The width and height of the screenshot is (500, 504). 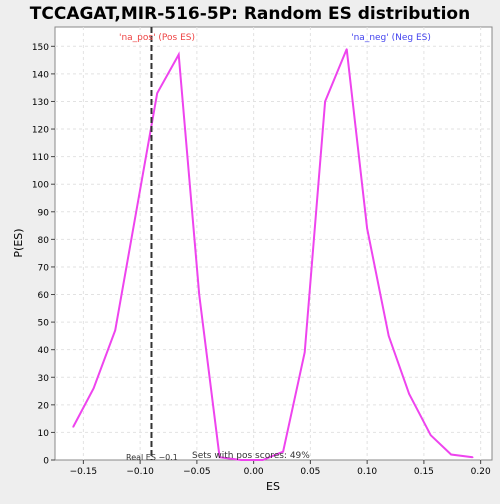 What do you see at coordinates (44, 379) in the screenshot?
I see `y-tick-label: 30` at bounding box center [44, 379].